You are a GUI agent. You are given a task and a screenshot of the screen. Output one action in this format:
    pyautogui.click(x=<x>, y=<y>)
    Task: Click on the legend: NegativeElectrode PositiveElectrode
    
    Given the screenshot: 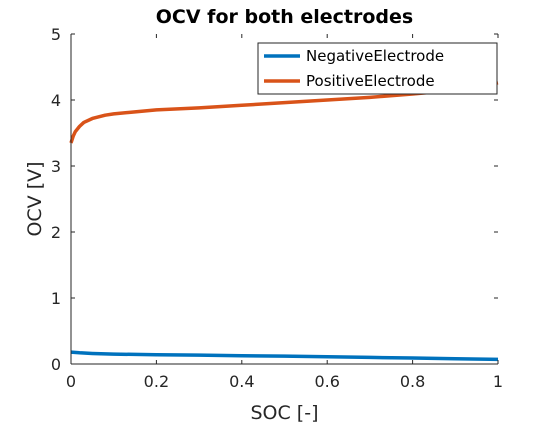 What is the action you would take?
    pyautogui.click(x=377, y=68)
    